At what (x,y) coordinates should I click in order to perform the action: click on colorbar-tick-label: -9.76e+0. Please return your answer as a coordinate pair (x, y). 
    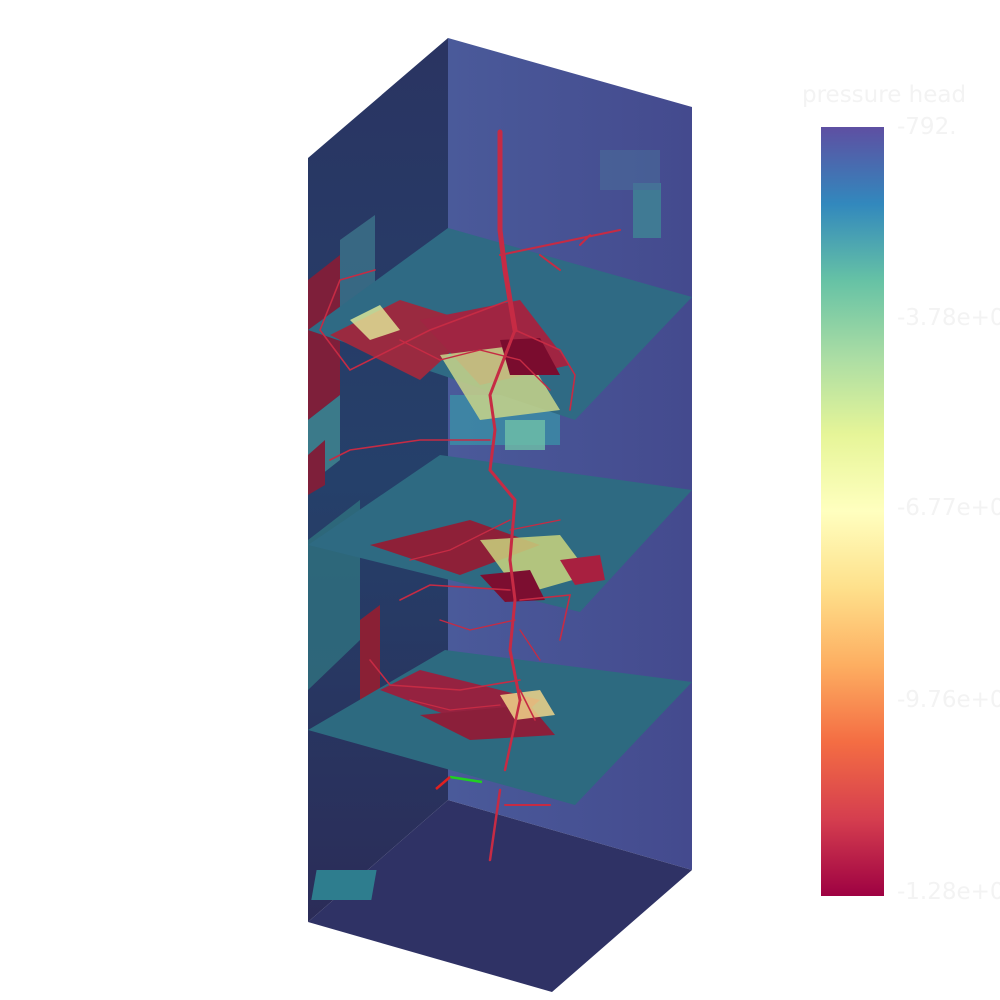
    Looking at the image, I should click on (948, 700).